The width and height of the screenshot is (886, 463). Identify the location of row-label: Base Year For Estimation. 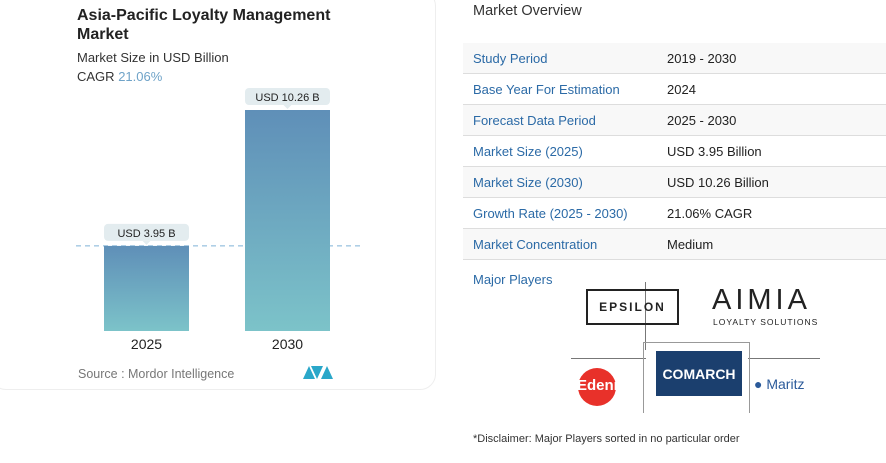
(546, 89).